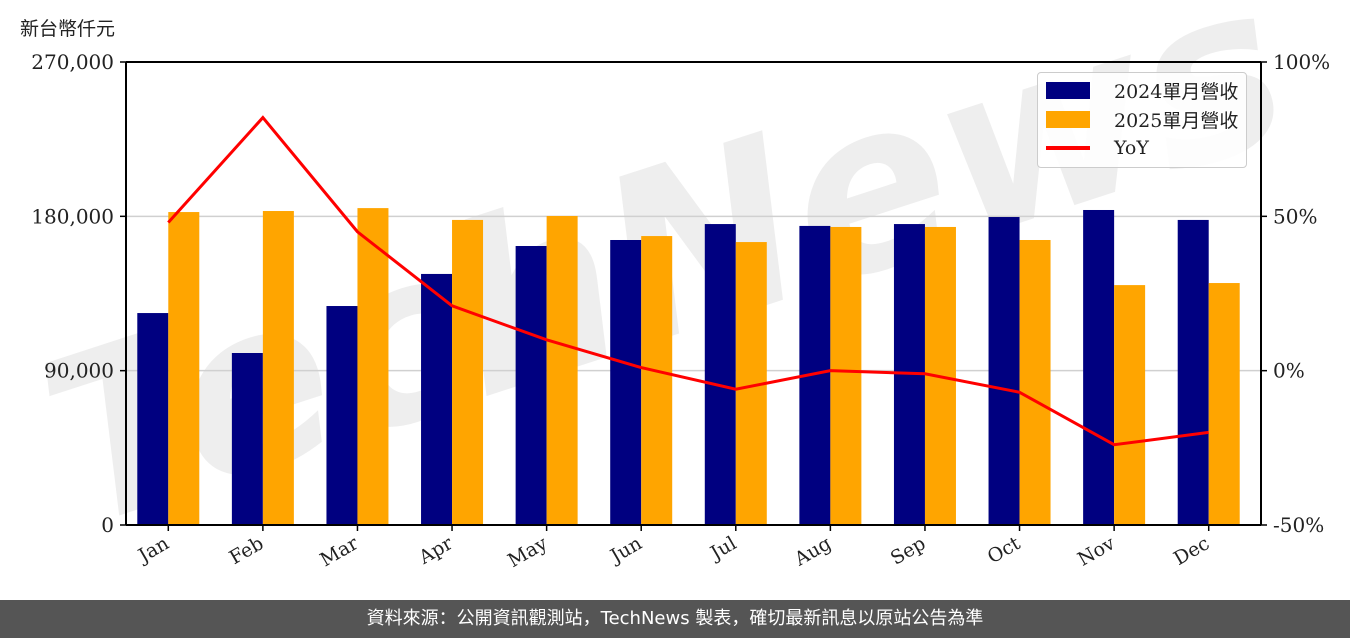 The image size is (1350, 638). I want to click on bar-2025-aug, so click(846, 375).